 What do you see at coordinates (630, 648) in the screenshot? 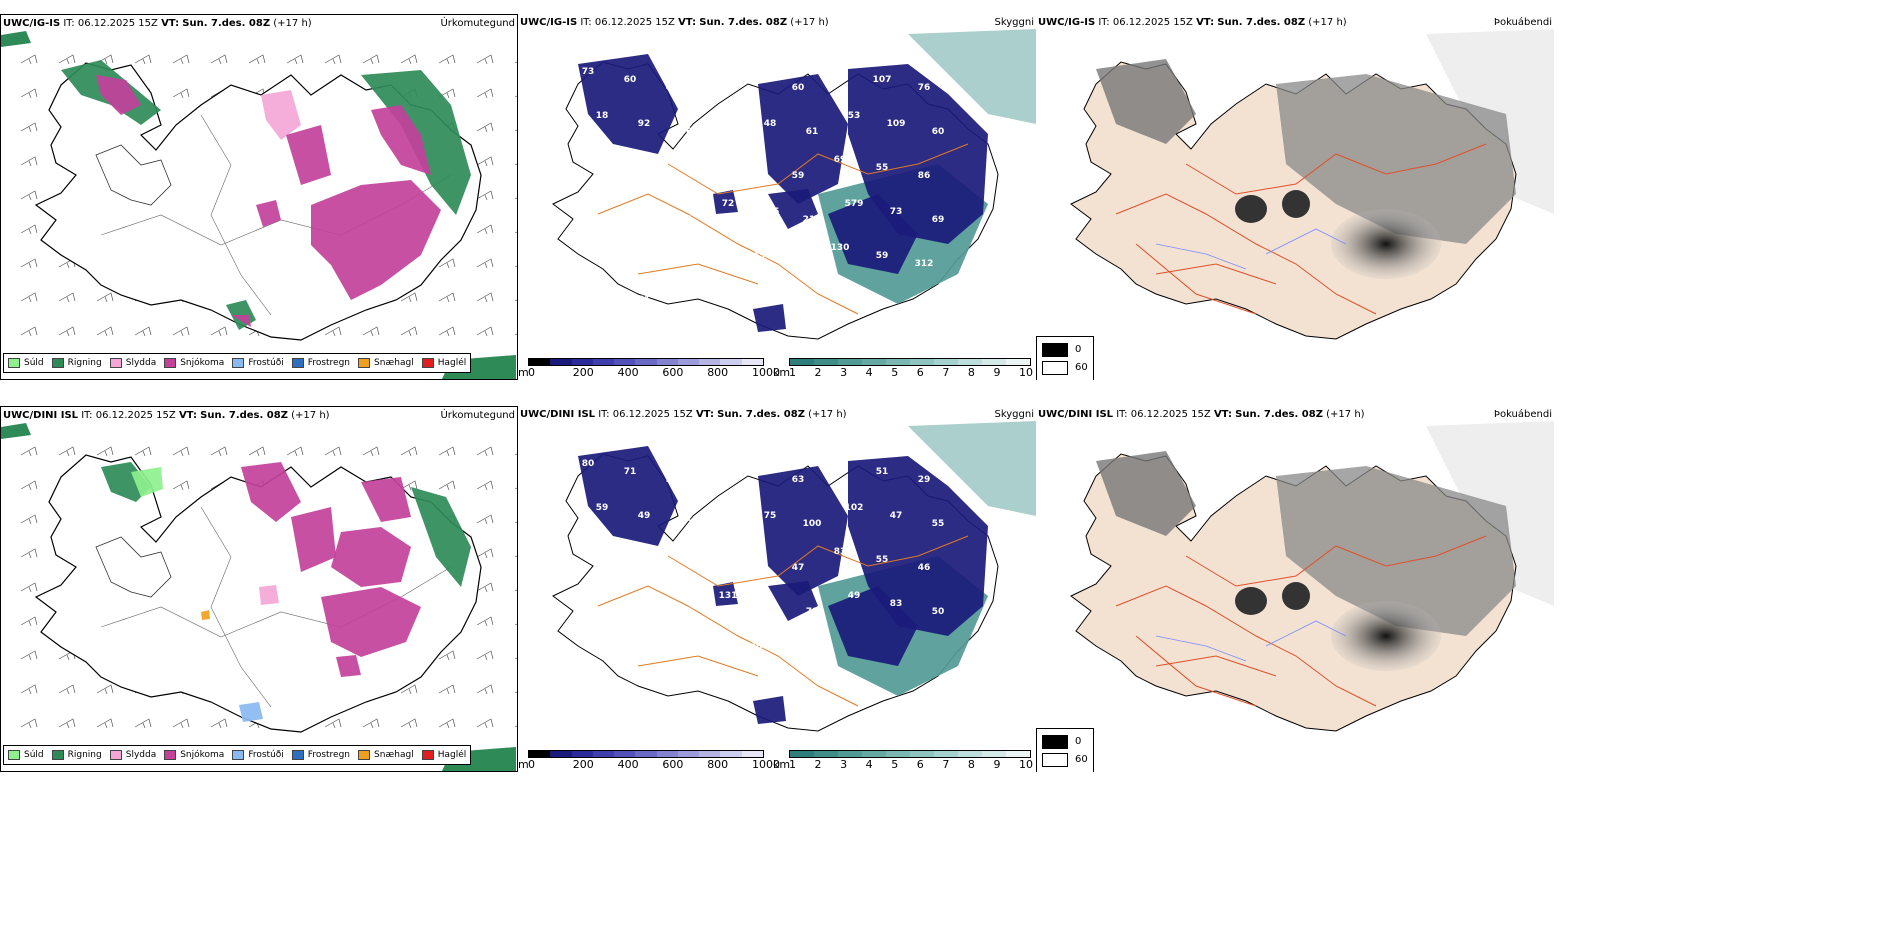
I see `ceiling-value: 63` at bounding box center [630, 648].